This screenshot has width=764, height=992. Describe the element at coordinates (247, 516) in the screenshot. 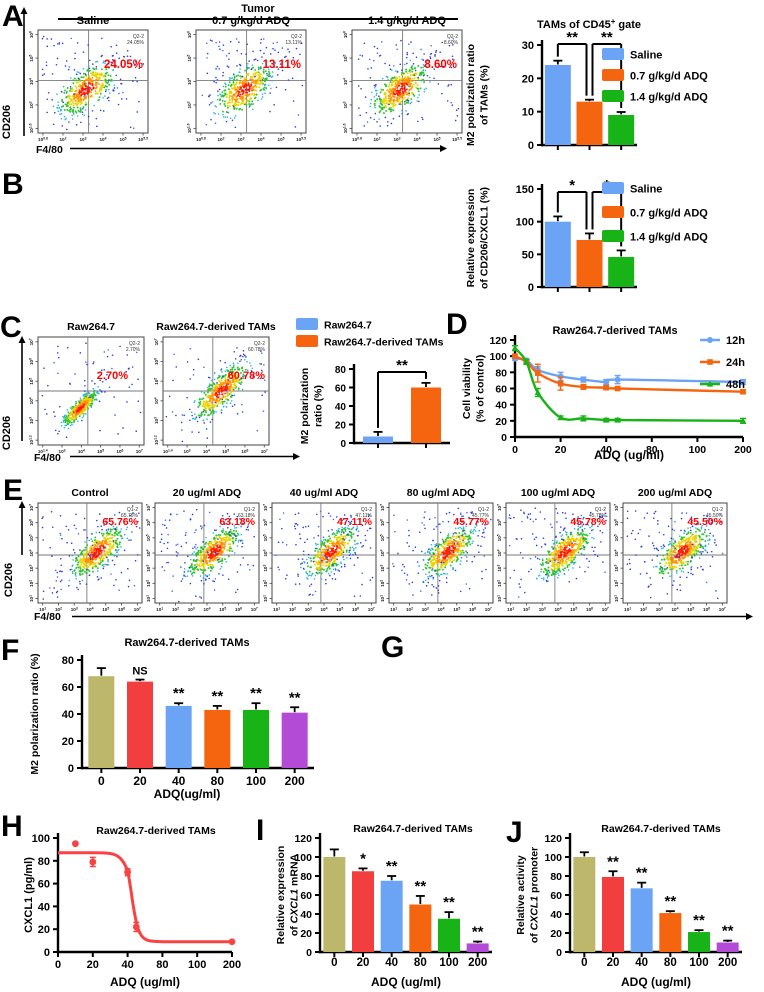

I see `svg-text: 63.18%` at that location.